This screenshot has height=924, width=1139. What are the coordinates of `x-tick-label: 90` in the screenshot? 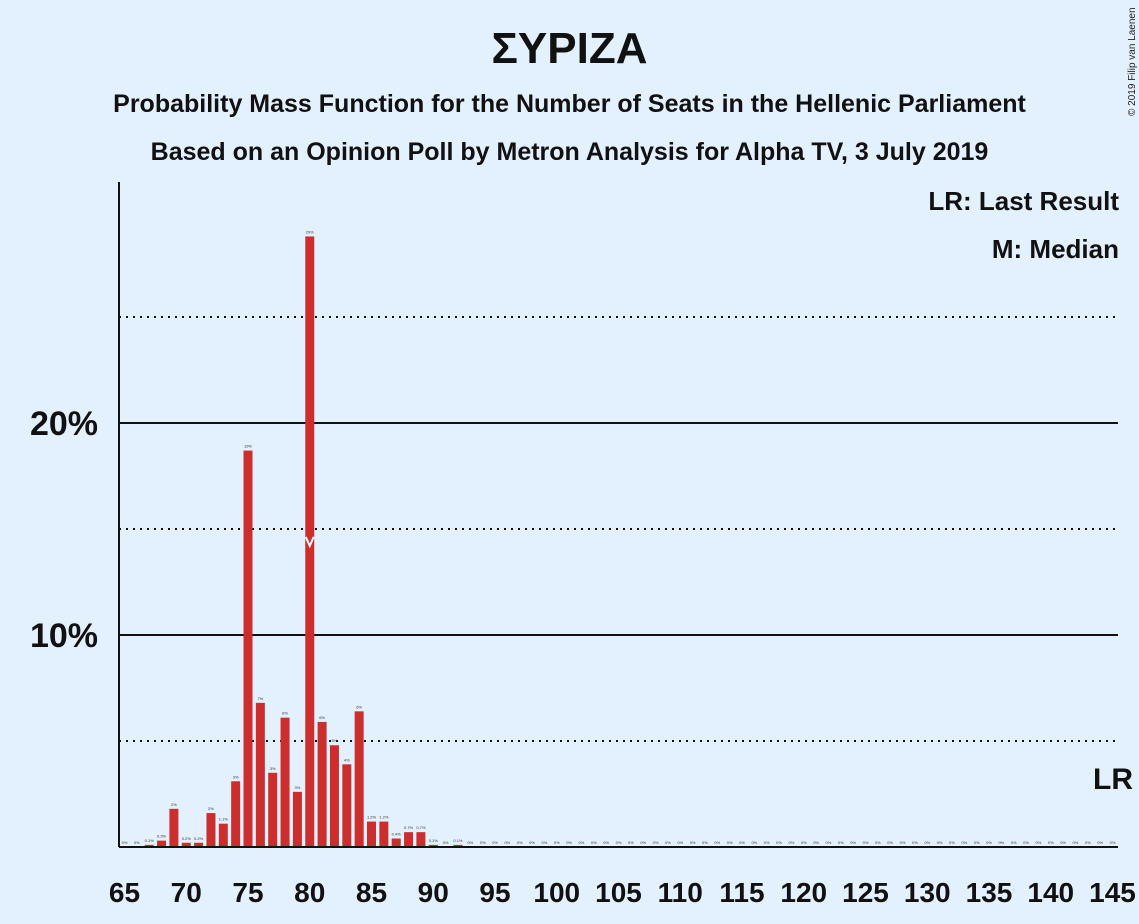 It's located at (433, 892).